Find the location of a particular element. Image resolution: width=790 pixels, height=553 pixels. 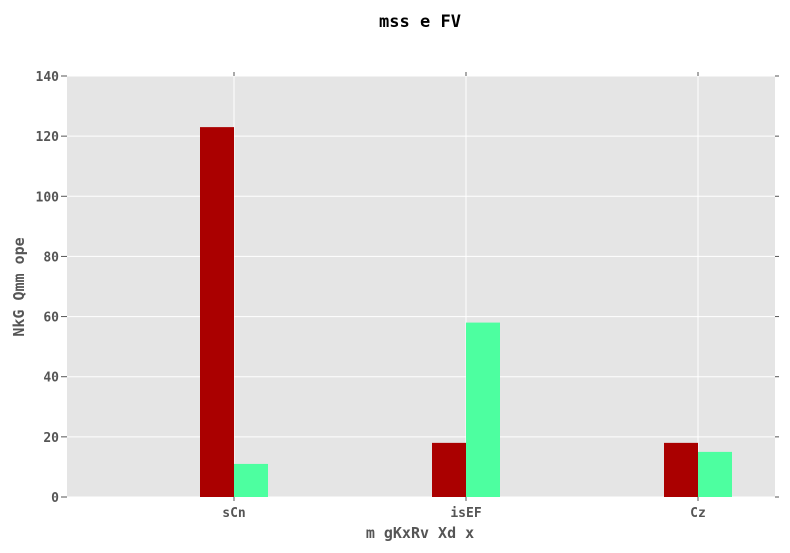

y-ticks: 0 20 40 60 80 100 120 140 is located at coordinates (48, 288).